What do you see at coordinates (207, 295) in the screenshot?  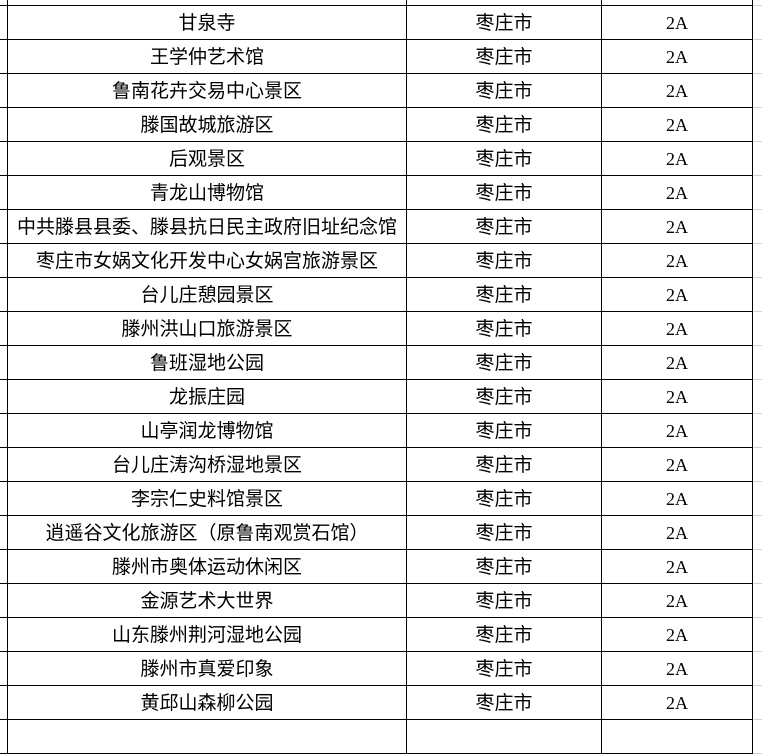 I see `cell-scenic-spot-name: 台儿庄憩园景区` at bounding box center [207, 295].